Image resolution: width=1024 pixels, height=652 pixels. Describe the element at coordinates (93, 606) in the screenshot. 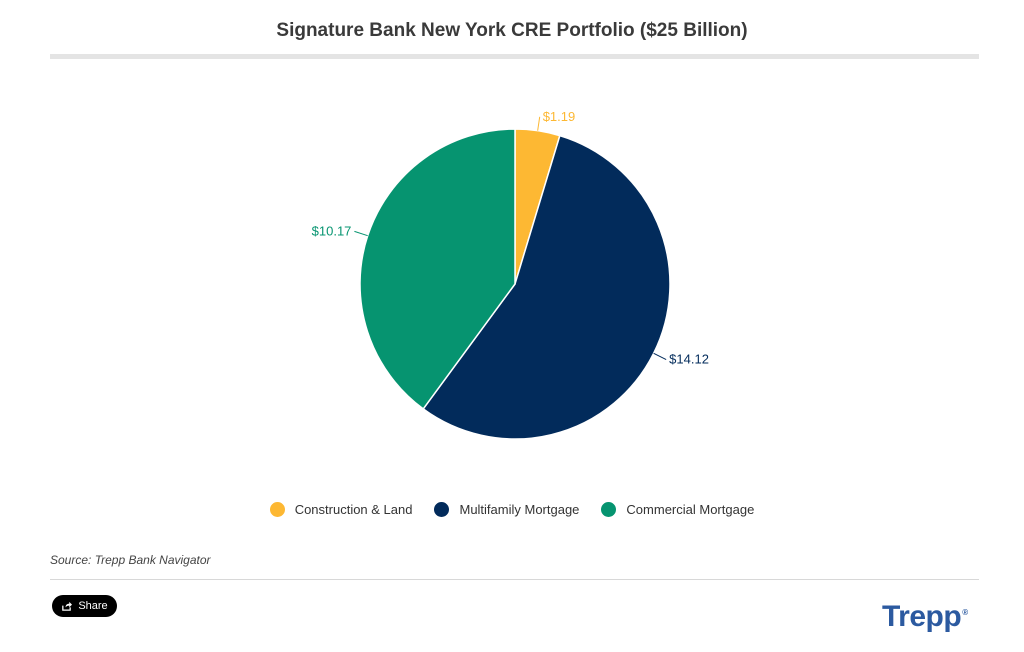

I see `share-label: Share` at that location.